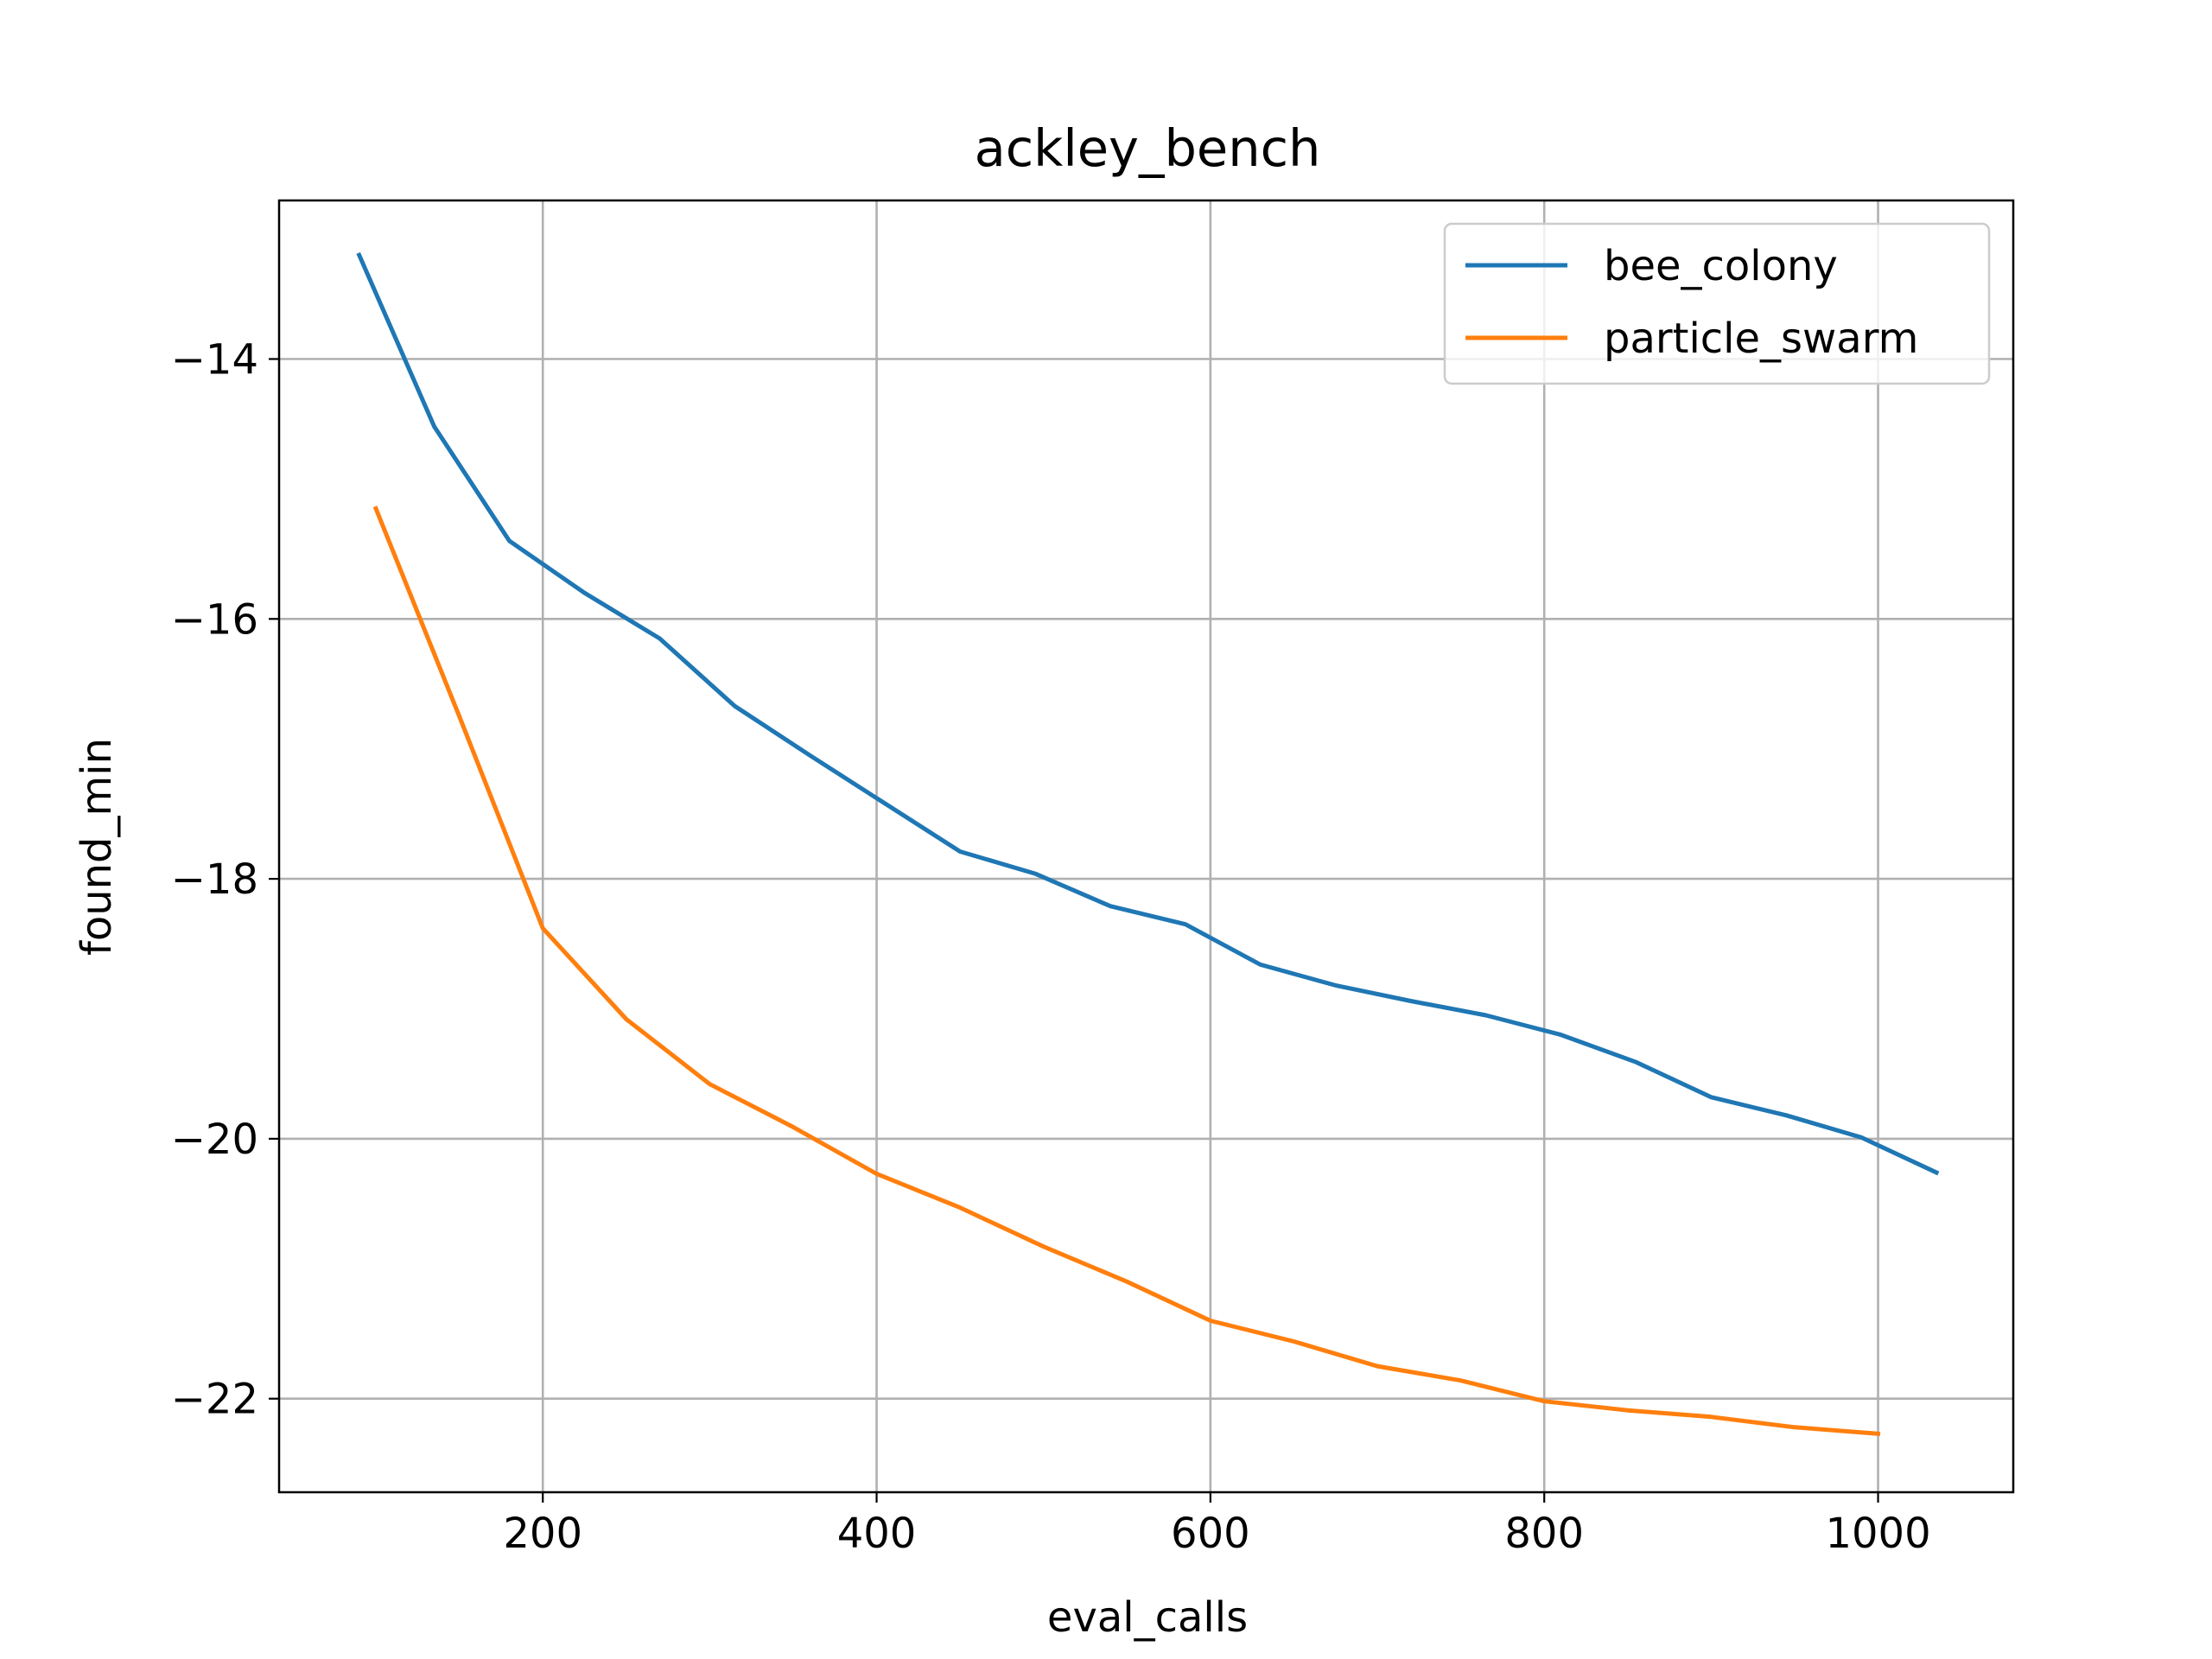  I want to click on y-axis-label: found_min, so click(97, 847).